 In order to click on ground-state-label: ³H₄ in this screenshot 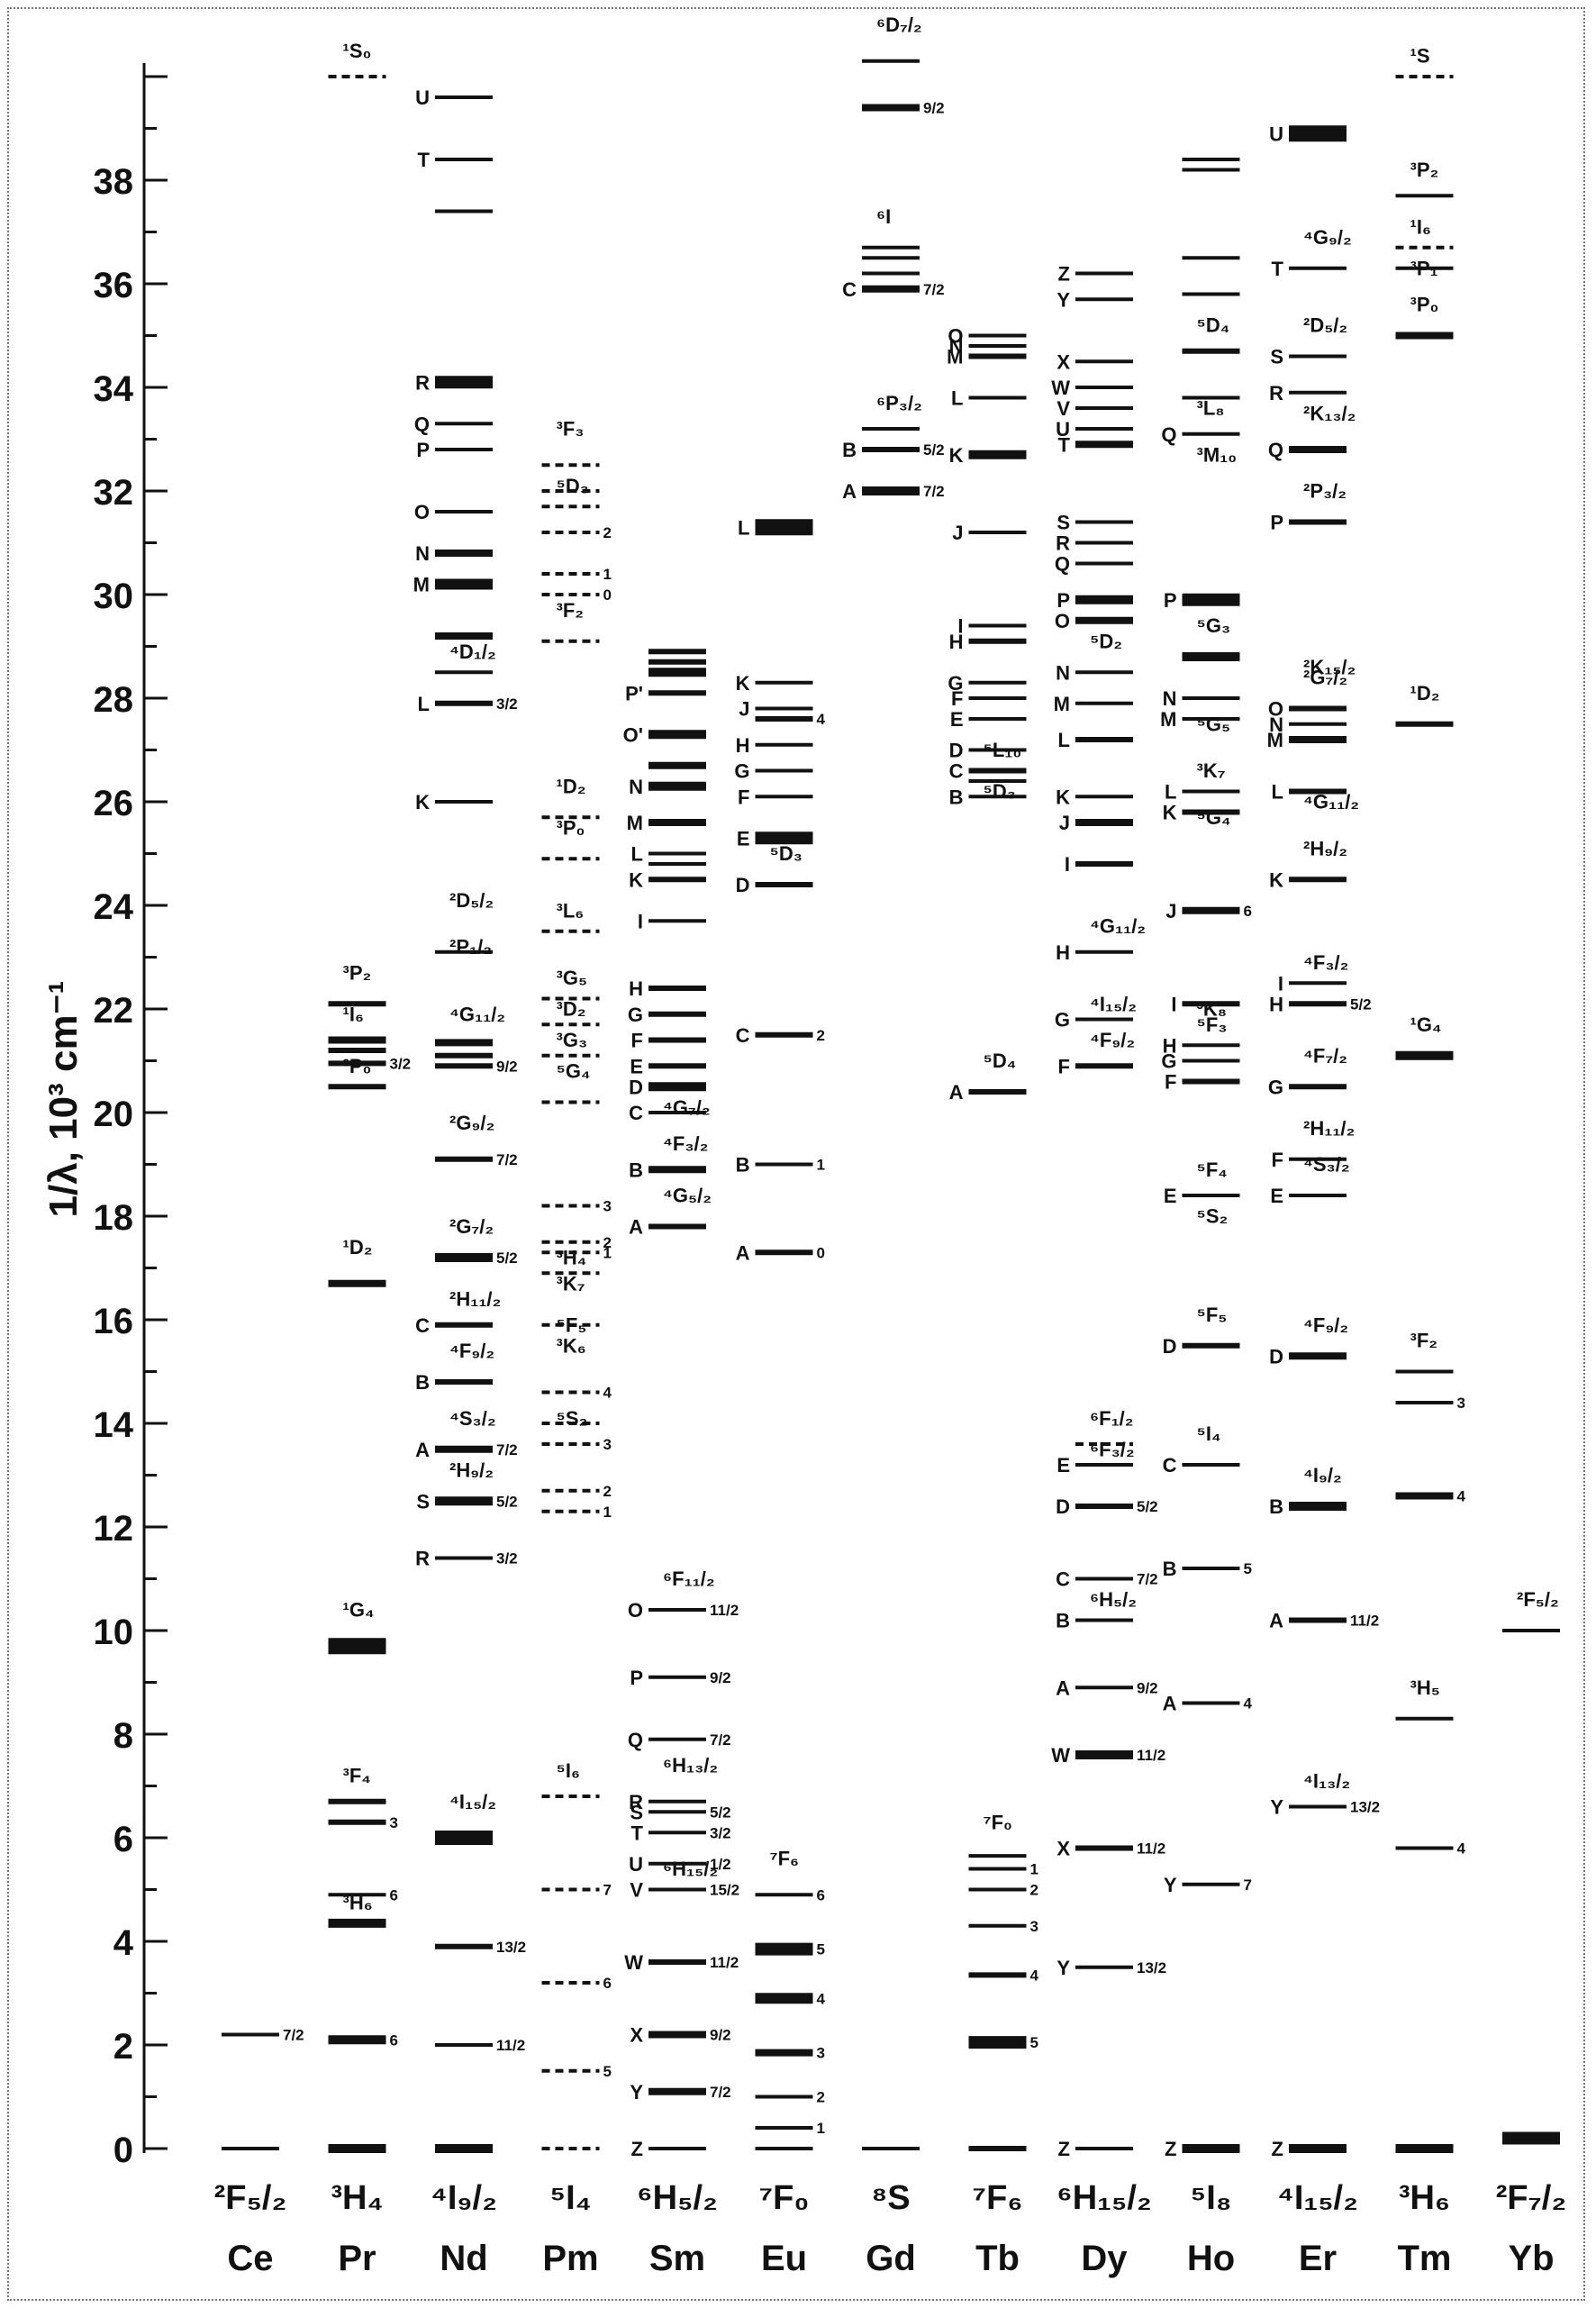, I will do `click(357, 2198)`.